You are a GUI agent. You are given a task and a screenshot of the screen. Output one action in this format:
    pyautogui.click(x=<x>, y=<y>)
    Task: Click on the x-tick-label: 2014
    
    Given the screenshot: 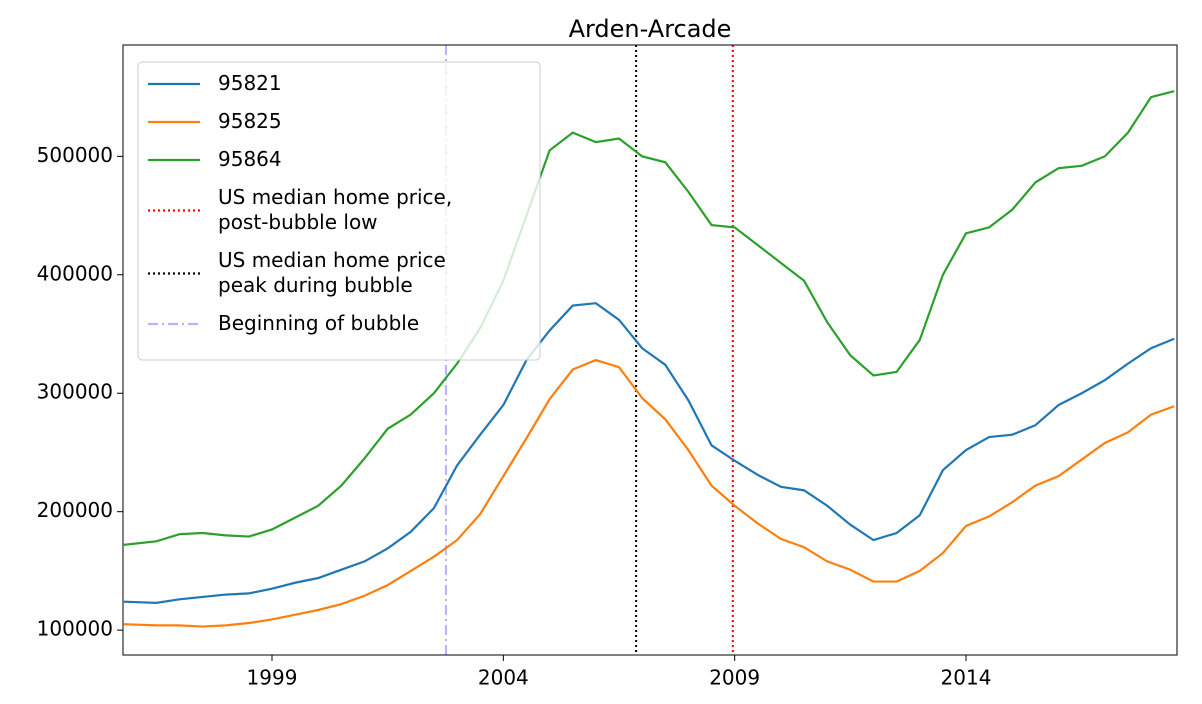 What is the action you would take?
    pyautogui.click(x=966, y=678)
    